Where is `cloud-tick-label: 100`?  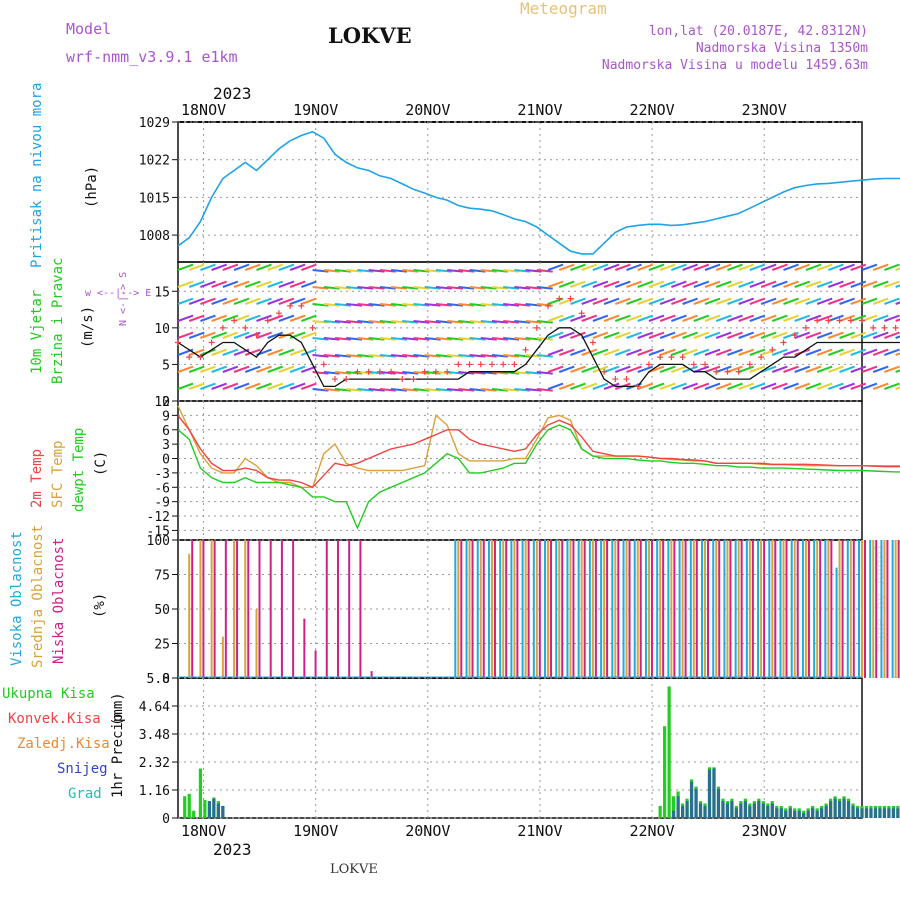 cloud-tick-label: 100 is located at coordinates (158, 541).